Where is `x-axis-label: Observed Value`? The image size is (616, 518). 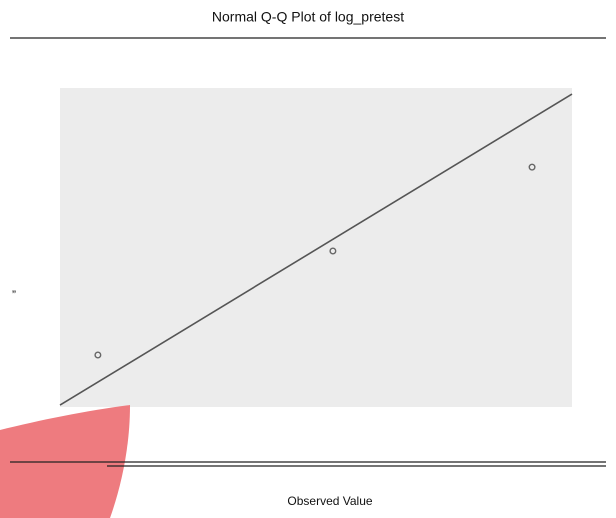
x-axis-label: Observed Value is located at coordinates (329, 501).